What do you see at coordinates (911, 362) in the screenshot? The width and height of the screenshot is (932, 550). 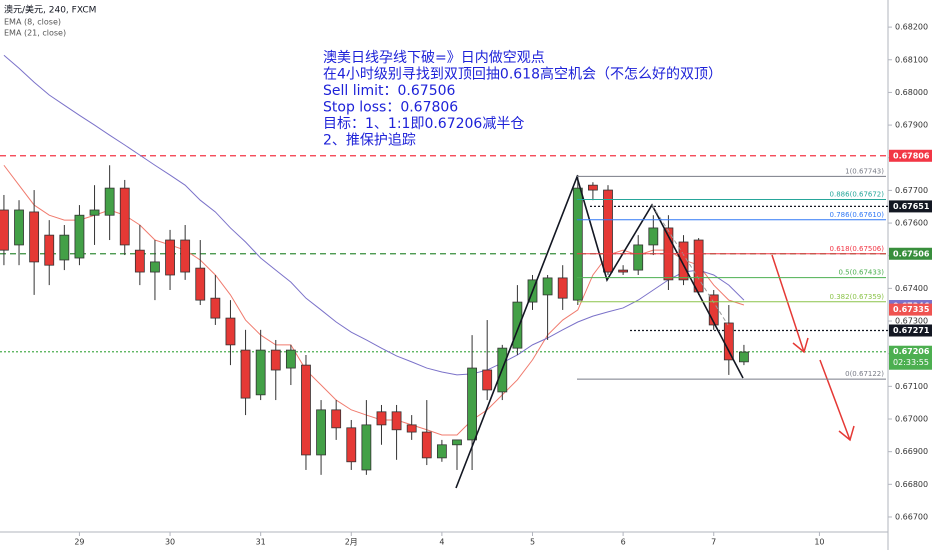 I see `countdown: 02:33:55` at bounding box center [911, 362].